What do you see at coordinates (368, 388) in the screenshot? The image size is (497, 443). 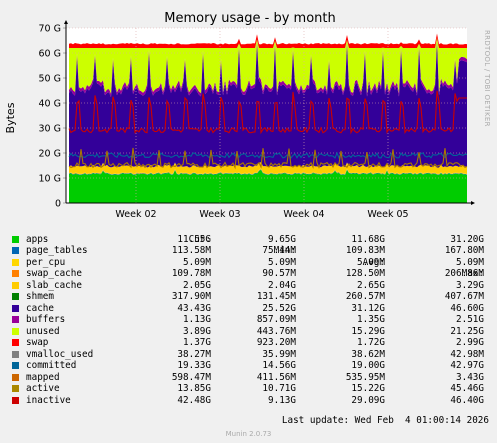 I see `legend-avg-value: 15.22G` at bounding box center [368, 388].